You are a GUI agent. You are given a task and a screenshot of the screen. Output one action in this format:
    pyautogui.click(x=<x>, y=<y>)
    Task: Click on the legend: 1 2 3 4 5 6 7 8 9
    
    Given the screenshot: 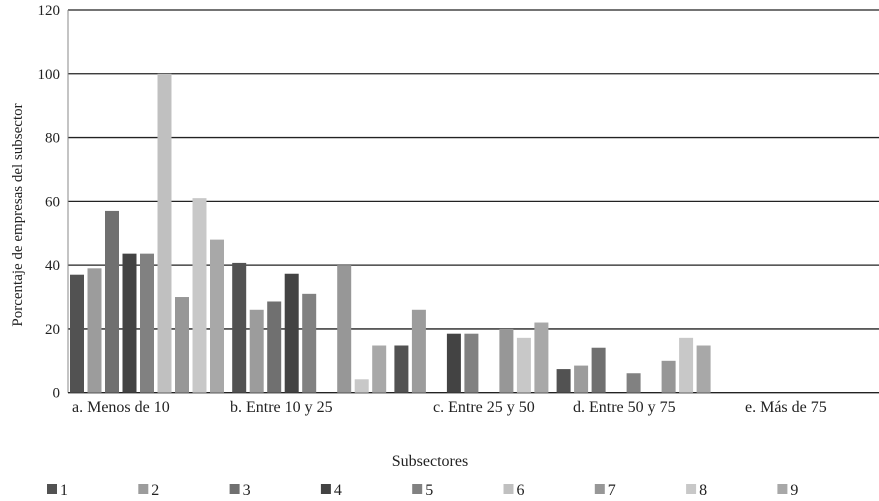 What is the action you would take?
    pyautogui.click(x=422, y=490)
    